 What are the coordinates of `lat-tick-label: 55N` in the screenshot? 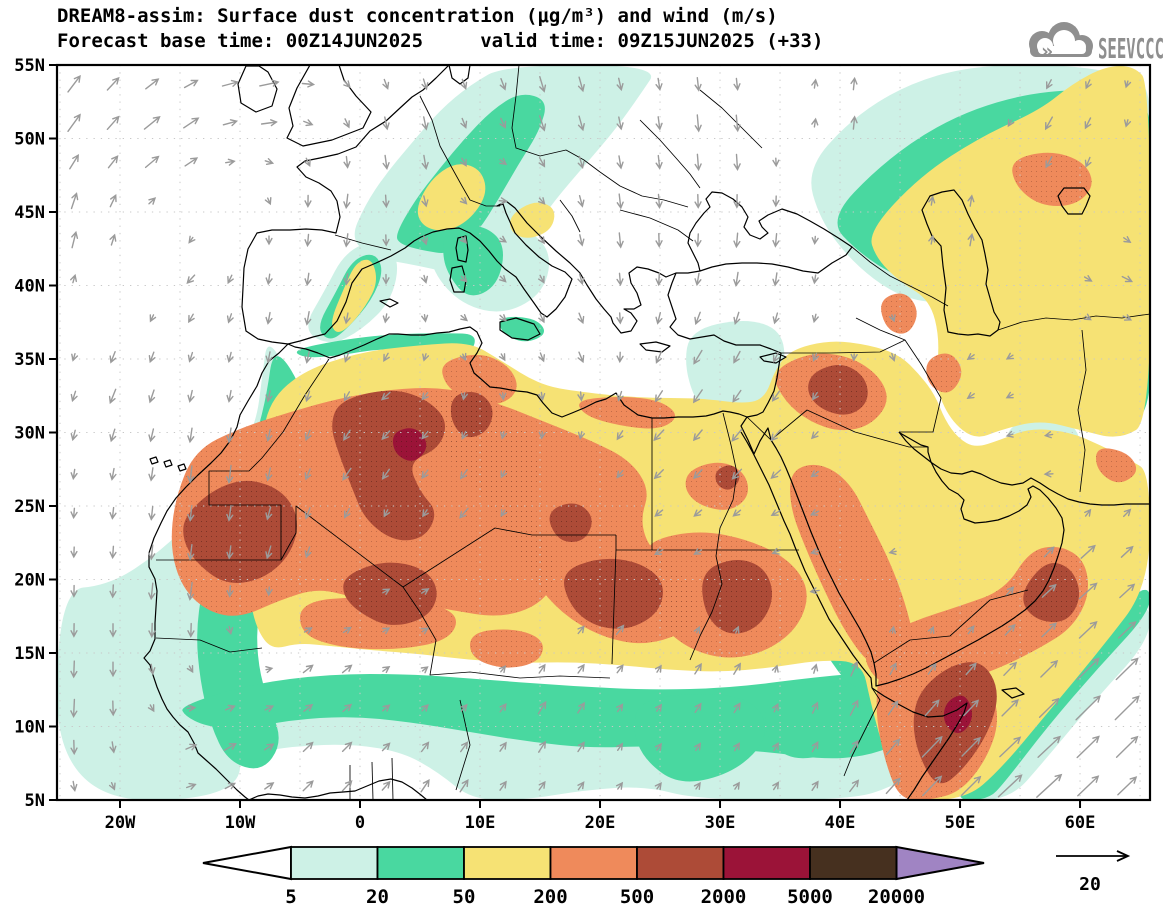 It's located at (29, 66).